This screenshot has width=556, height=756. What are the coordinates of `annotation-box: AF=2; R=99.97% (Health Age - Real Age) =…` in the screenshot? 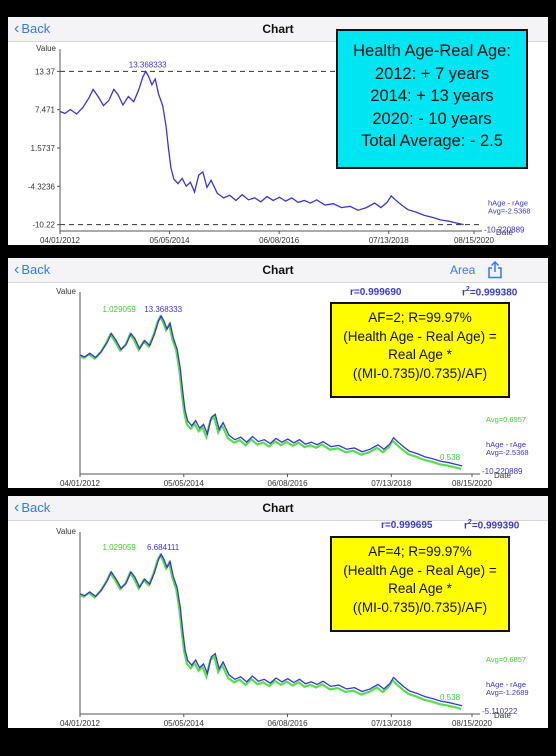 It's located at (420, 350).